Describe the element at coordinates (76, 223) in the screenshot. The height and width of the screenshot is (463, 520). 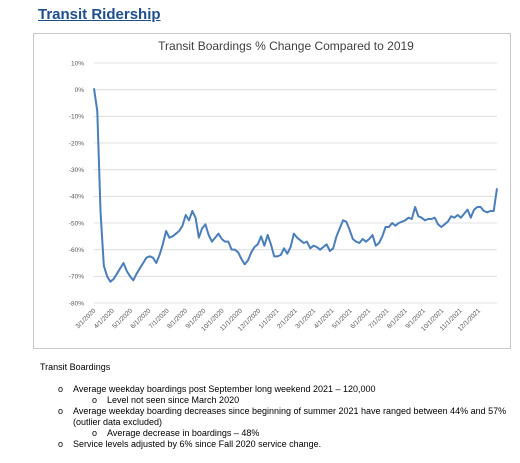
I see `y-tick-label: -50%` at that location.